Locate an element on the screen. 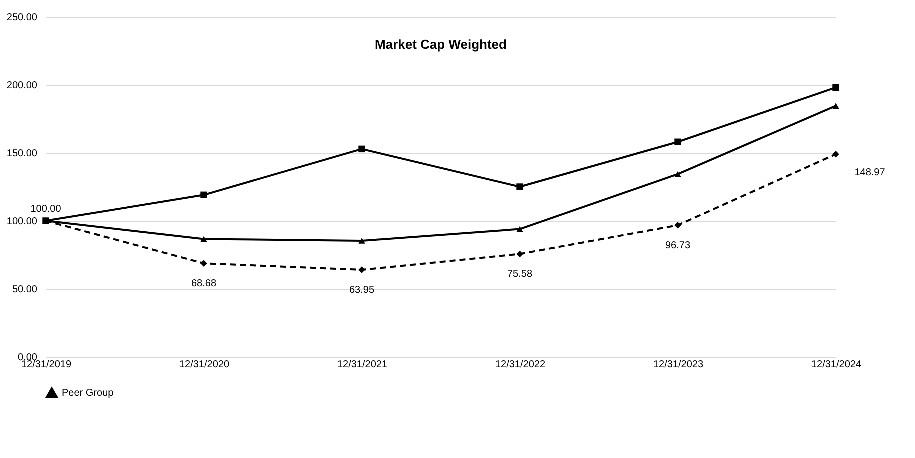 The height and width of the screenshot is (458, 915). data-label: 68.68 is located at coordinates (204, 284).